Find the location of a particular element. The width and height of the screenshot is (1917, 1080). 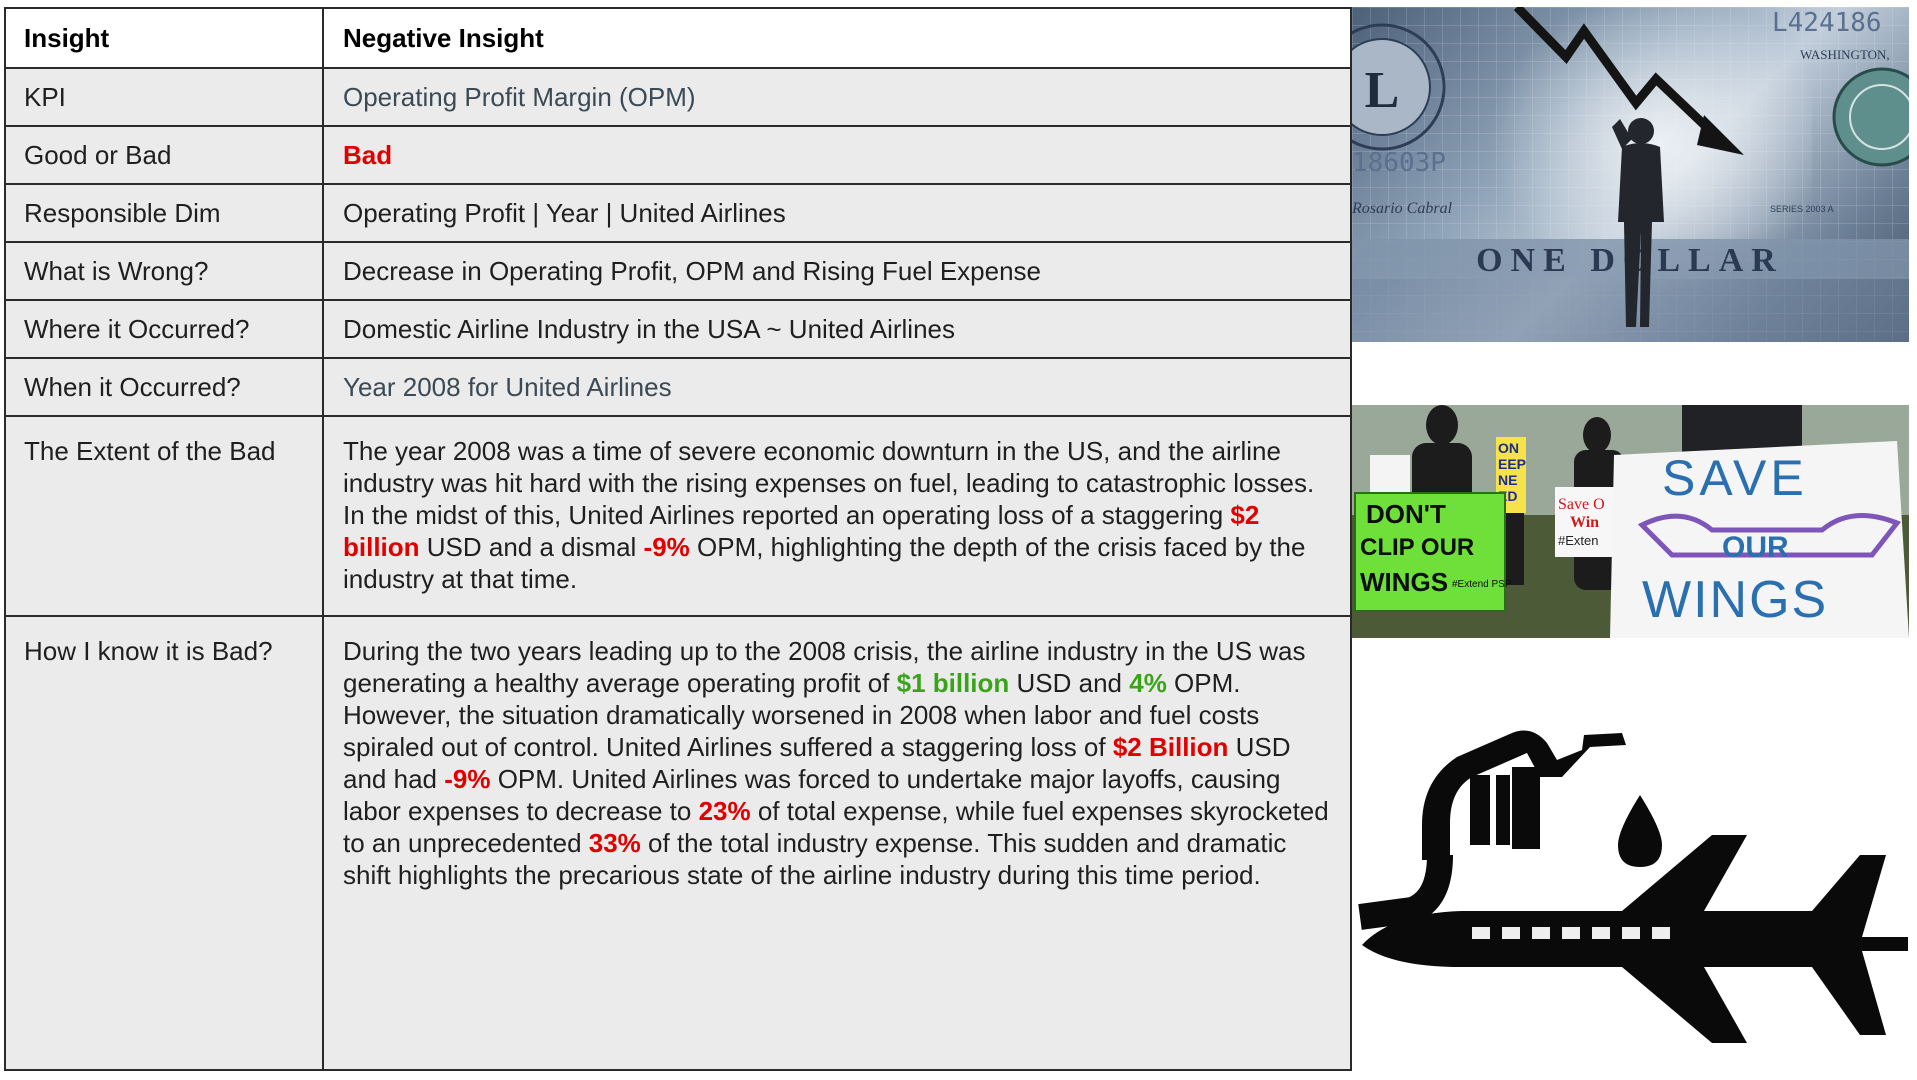

save-our-wings-sign: SAVE OUR WINGS is located at coordinates (1759, 539).